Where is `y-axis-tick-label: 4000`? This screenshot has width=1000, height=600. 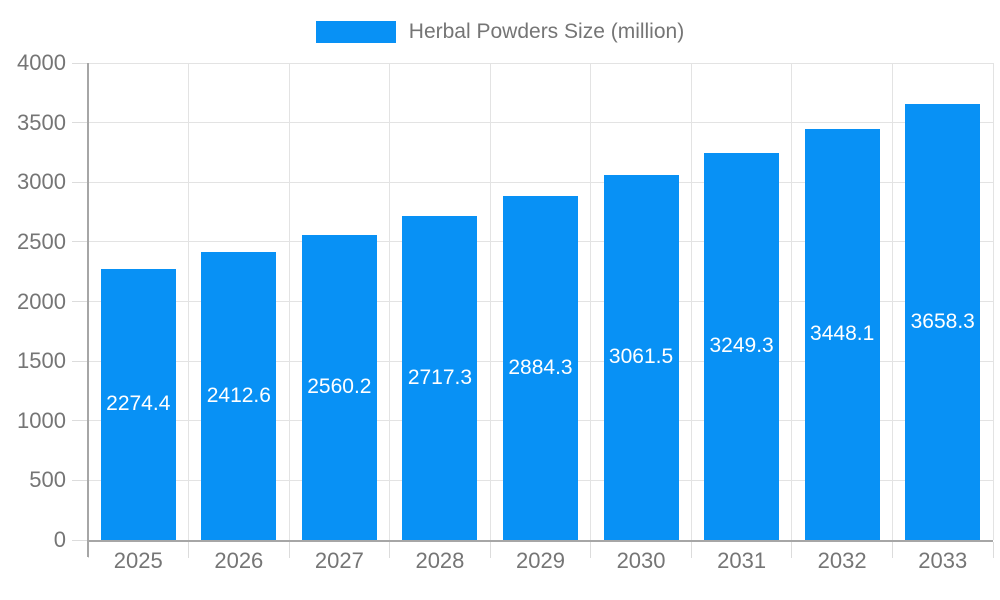
y-axis-tick-label: 4000 is located at coordinates (41, 62).